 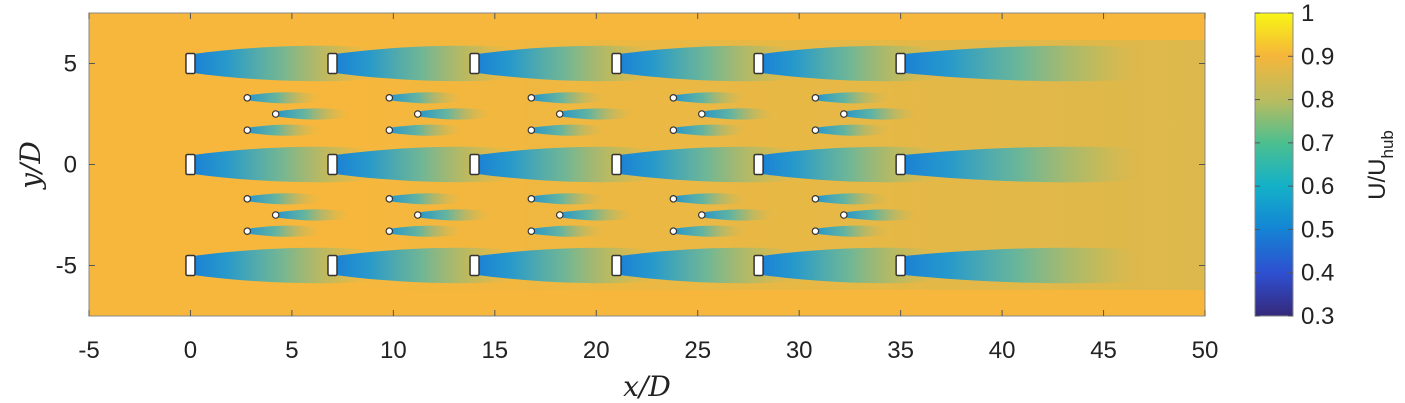 I want to click on x-tick-label: 0, so click(x=190, y=350).